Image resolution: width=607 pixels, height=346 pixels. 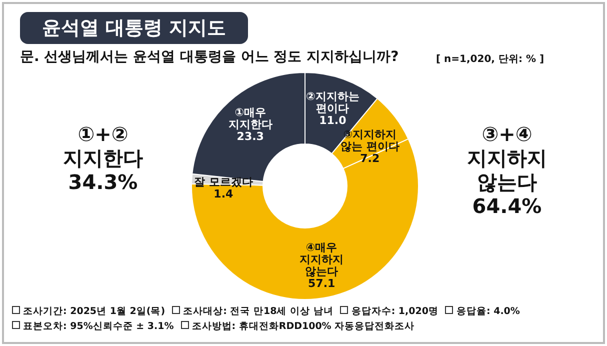 What do you see at coordinates (250, 137) in the screenshot?
I see `data-label: 23.3` at bounding box center [250, 137].